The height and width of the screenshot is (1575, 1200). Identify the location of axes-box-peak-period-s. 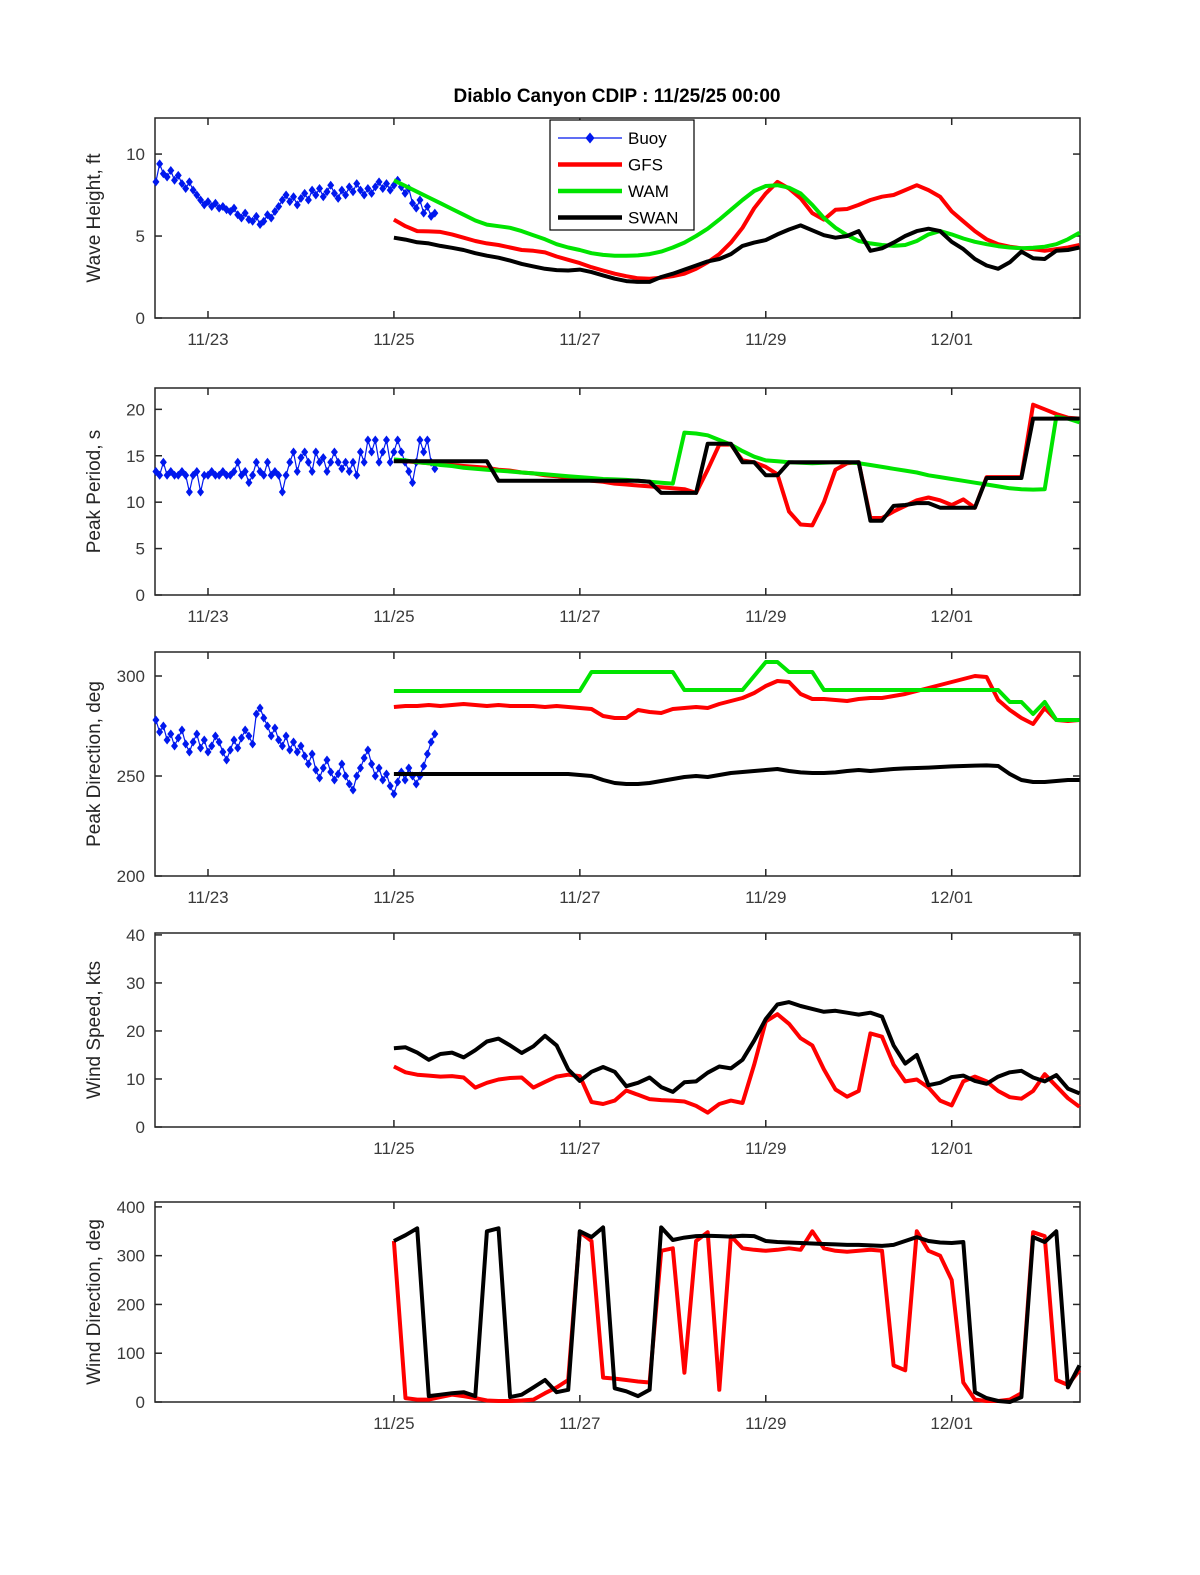
(617, 491).